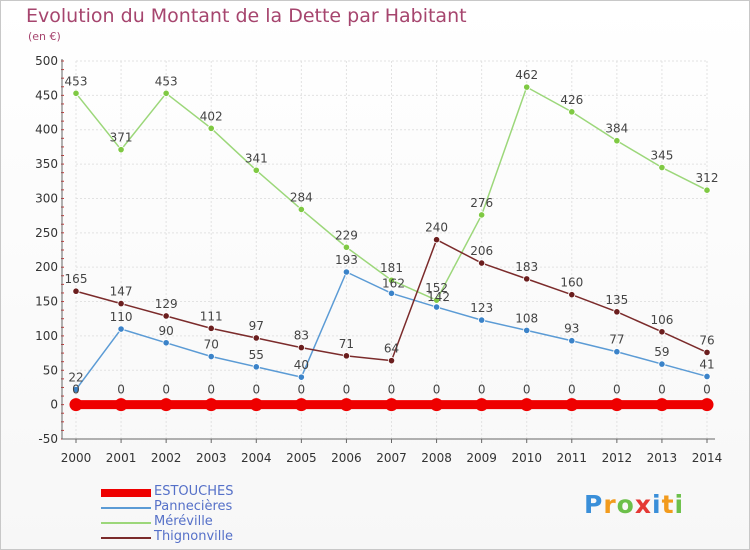 The image size is (750, 550). Describe the element at coordinates (121, 292) in the screenshot. I see `data-label-thignonville: 147` at that location.